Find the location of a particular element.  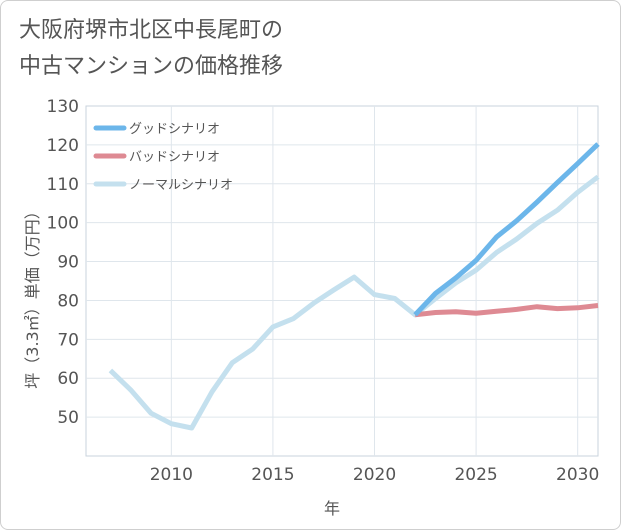

x-axis-label: 年 is located at coordinates (332, 508).